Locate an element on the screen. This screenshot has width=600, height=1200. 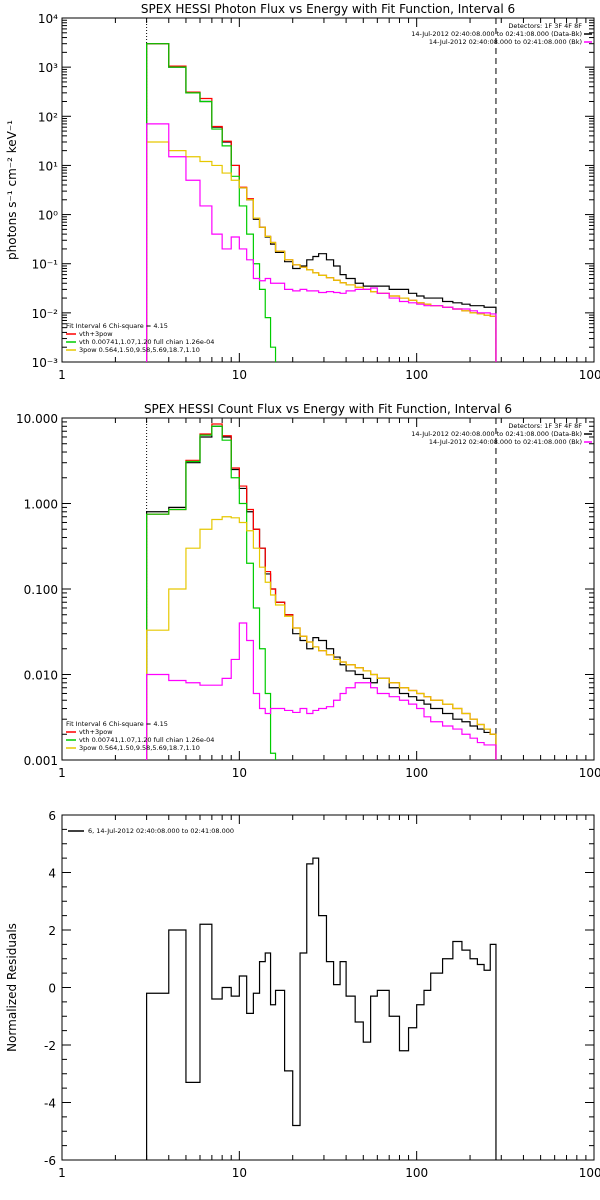
y-tick-label: 4 is located at coordinates (52, 874).